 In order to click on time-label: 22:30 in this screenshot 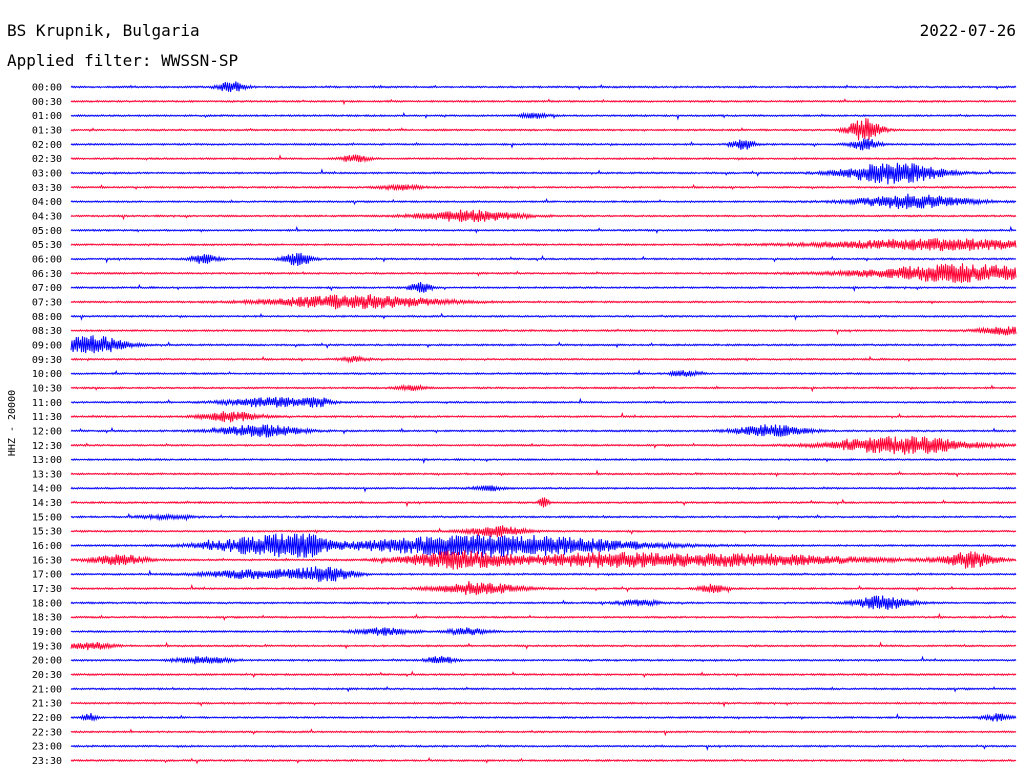, I will do `click(47, 732)`.